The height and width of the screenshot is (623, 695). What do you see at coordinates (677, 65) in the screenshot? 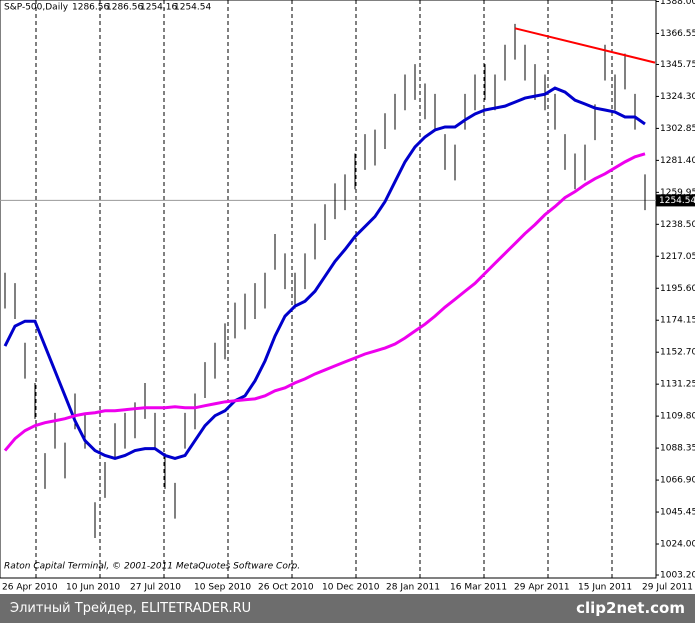
I see `y-tick-label: 1345.75` at bounding box center [677, 65].